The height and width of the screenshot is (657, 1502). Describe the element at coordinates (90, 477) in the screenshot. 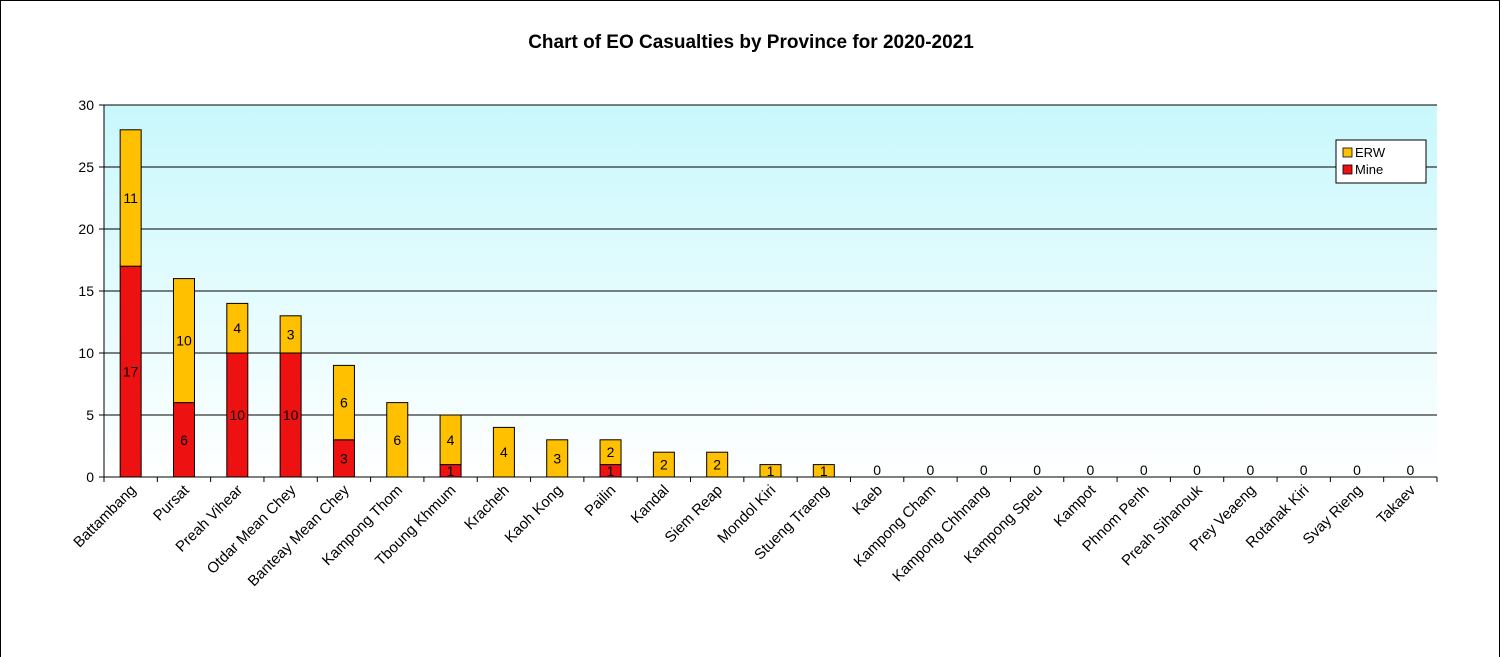

I see `y-tick-label: 0` at that location.